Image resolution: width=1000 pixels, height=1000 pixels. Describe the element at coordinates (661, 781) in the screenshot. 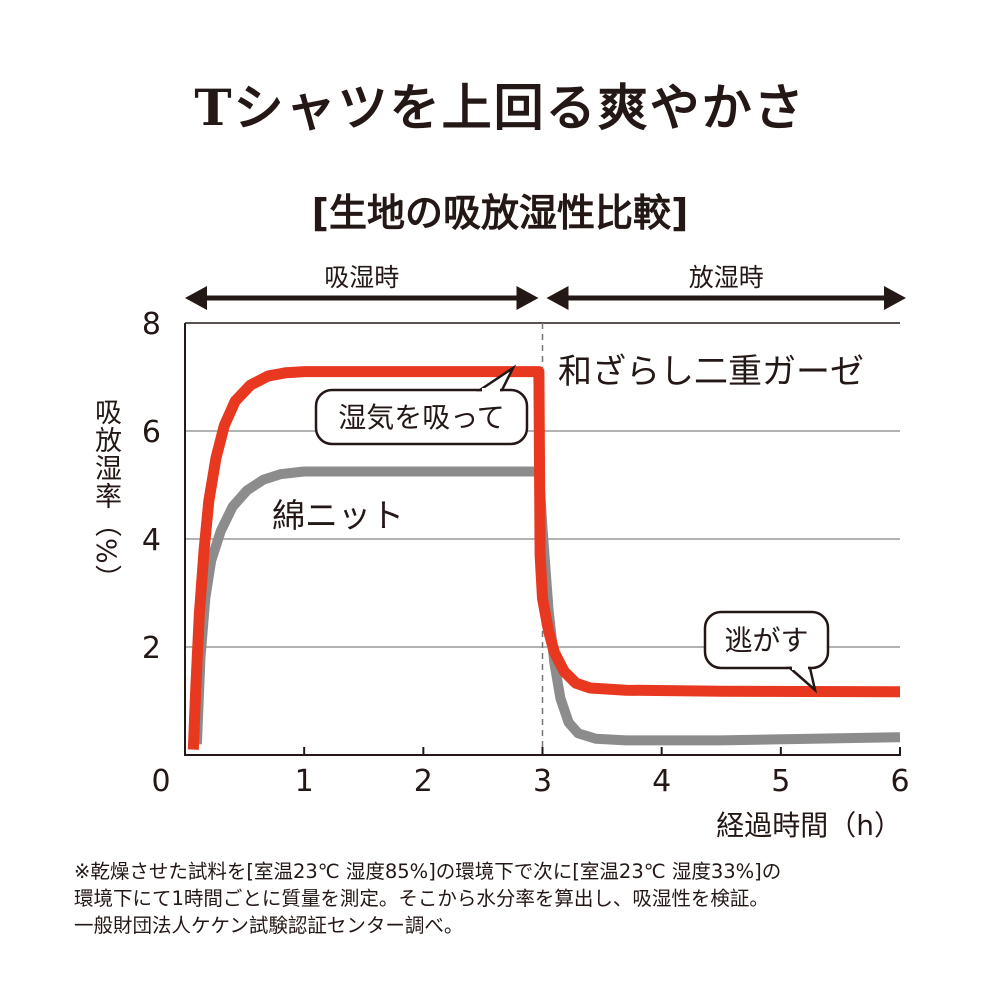

I see `x-tick-label: 4` at that location.